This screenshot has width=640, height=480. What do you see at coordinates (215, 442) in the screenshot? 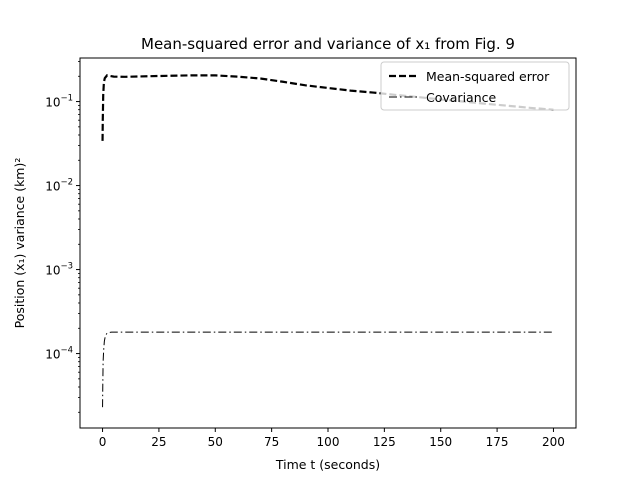
I see `x-tick-label: 50` at bounding box center [215, 442].